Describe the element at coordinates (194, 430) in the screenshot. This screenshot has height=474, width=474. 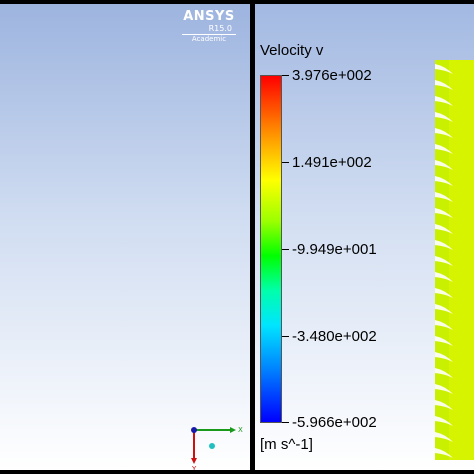
I see `origin-dot` at that location.